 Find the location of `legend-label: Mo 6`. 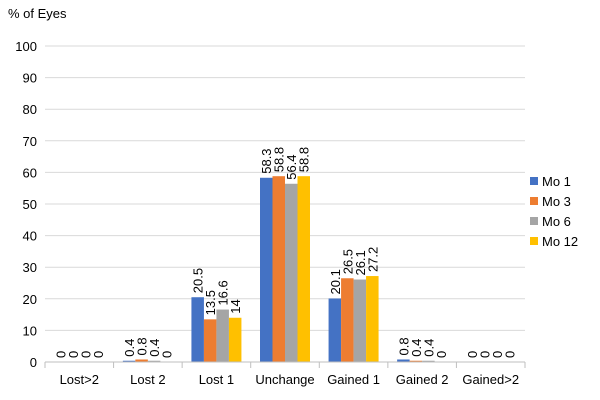

legend-label: Mo 6 is located at coordinates (556, 221).